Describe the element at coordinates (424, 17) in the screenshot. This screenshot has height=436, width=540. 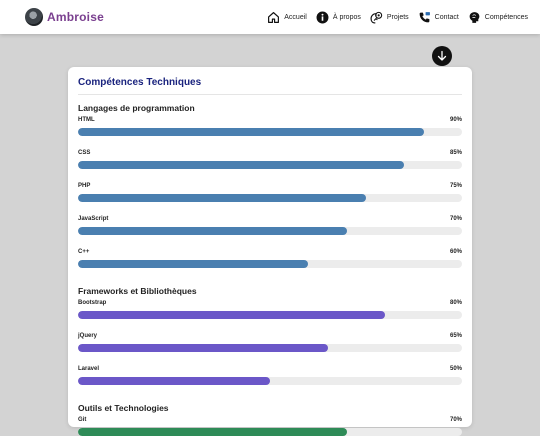
I see `phone-icon` at that location.